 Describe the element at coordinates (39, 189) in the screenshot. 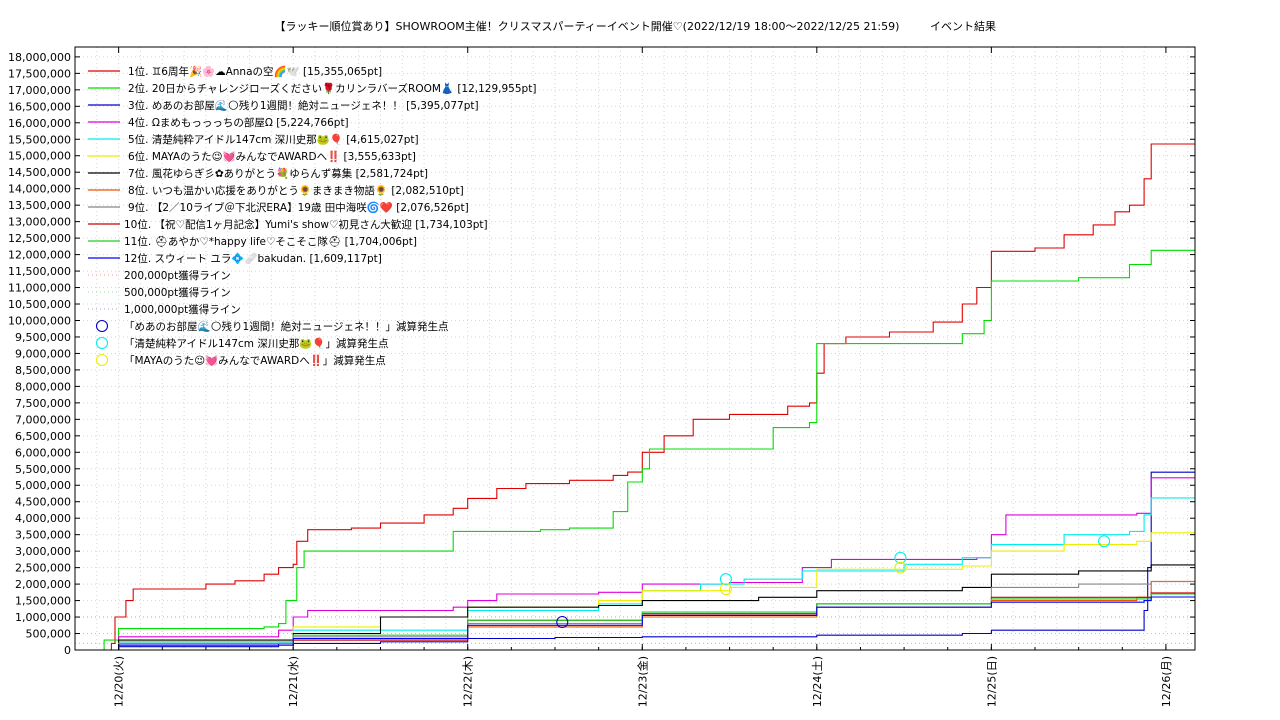

I see `y-tick-label: 14,000,000` at that location.